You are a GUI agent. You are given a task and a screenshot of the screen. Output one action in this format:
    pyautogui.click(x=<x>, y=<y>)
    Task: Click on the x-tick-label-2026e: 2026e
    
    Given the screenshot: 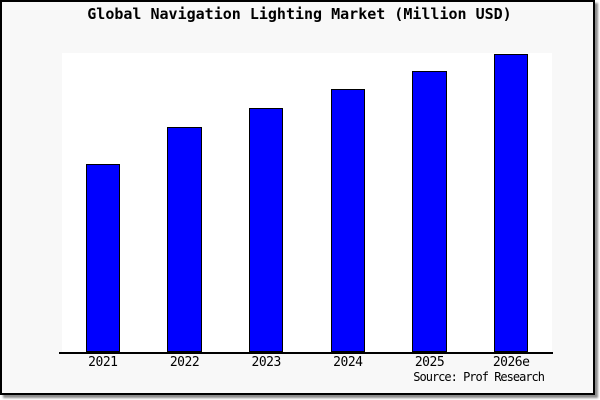 What is the action you would take?
    pyautogui.click(x=511, y=362)
    